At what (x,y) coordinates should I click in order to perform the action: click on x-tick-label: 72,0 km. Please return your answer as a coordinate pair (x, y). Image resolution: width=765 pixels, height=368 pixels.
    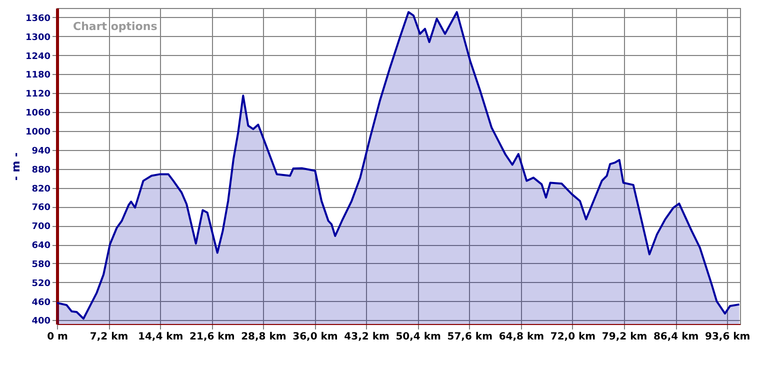
    Looking at the image, I should click on (573, 337).